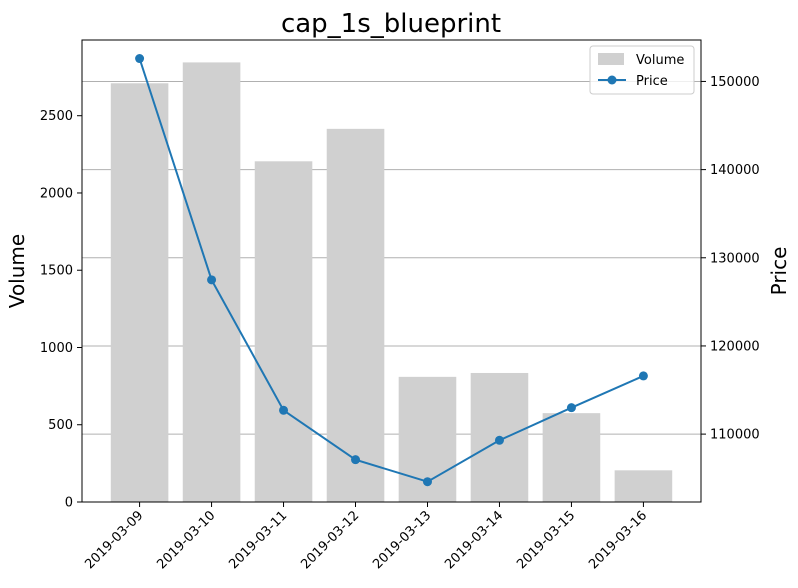 The width and height of the screenshot is (798, 588). What do you see at coordinates (17, 271) in the screenshot?
I see `left-axis-label: Volume` at bounding box center [17, 271].